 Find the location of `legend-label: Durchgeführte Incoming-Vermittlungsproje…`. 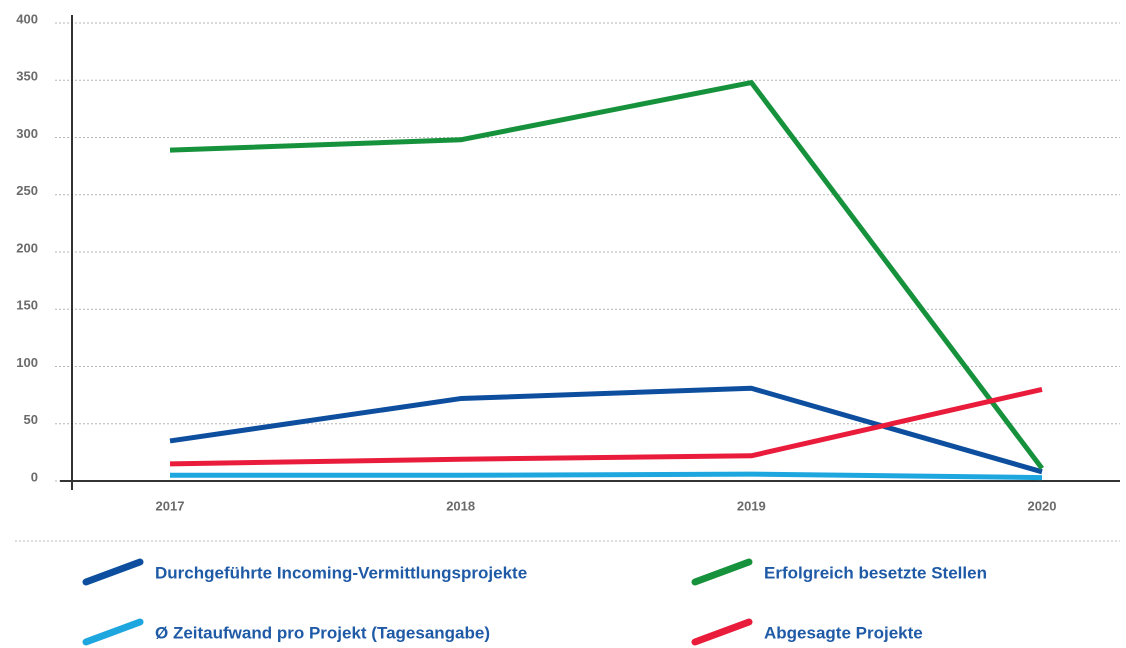

legend-label: Durchgeführte Incoming-Vermittlungsproje… is located at coordinates (341, 572).